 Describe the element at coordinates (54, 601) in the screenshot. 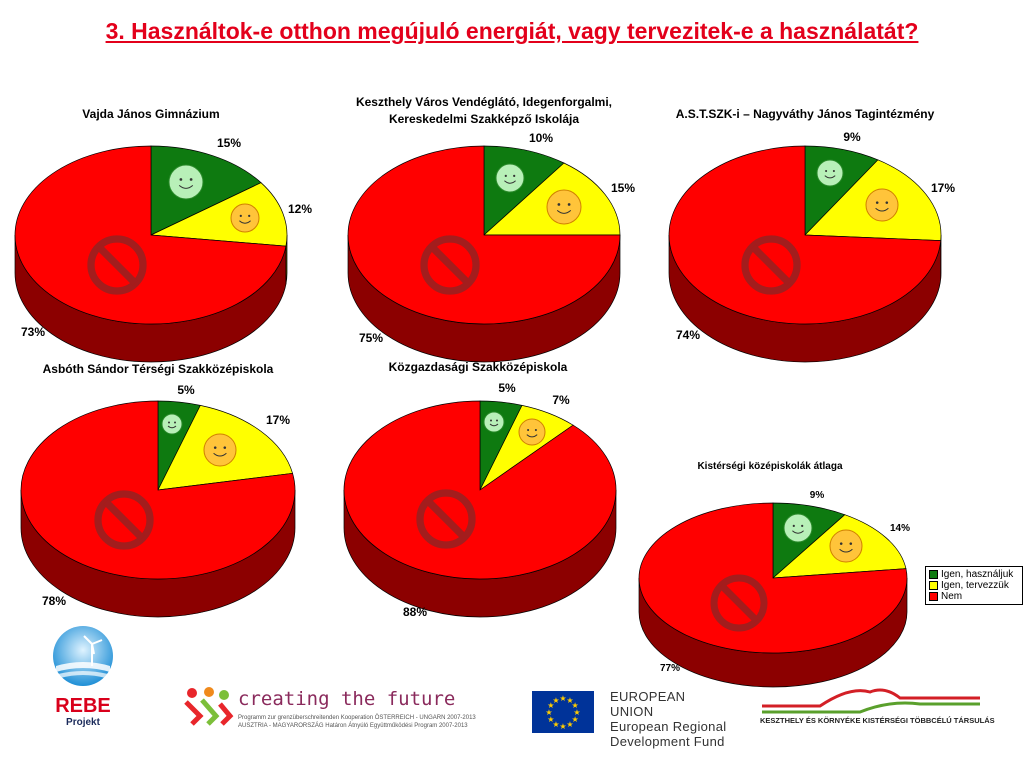

I see `data-label-nem: 78%` at that location.